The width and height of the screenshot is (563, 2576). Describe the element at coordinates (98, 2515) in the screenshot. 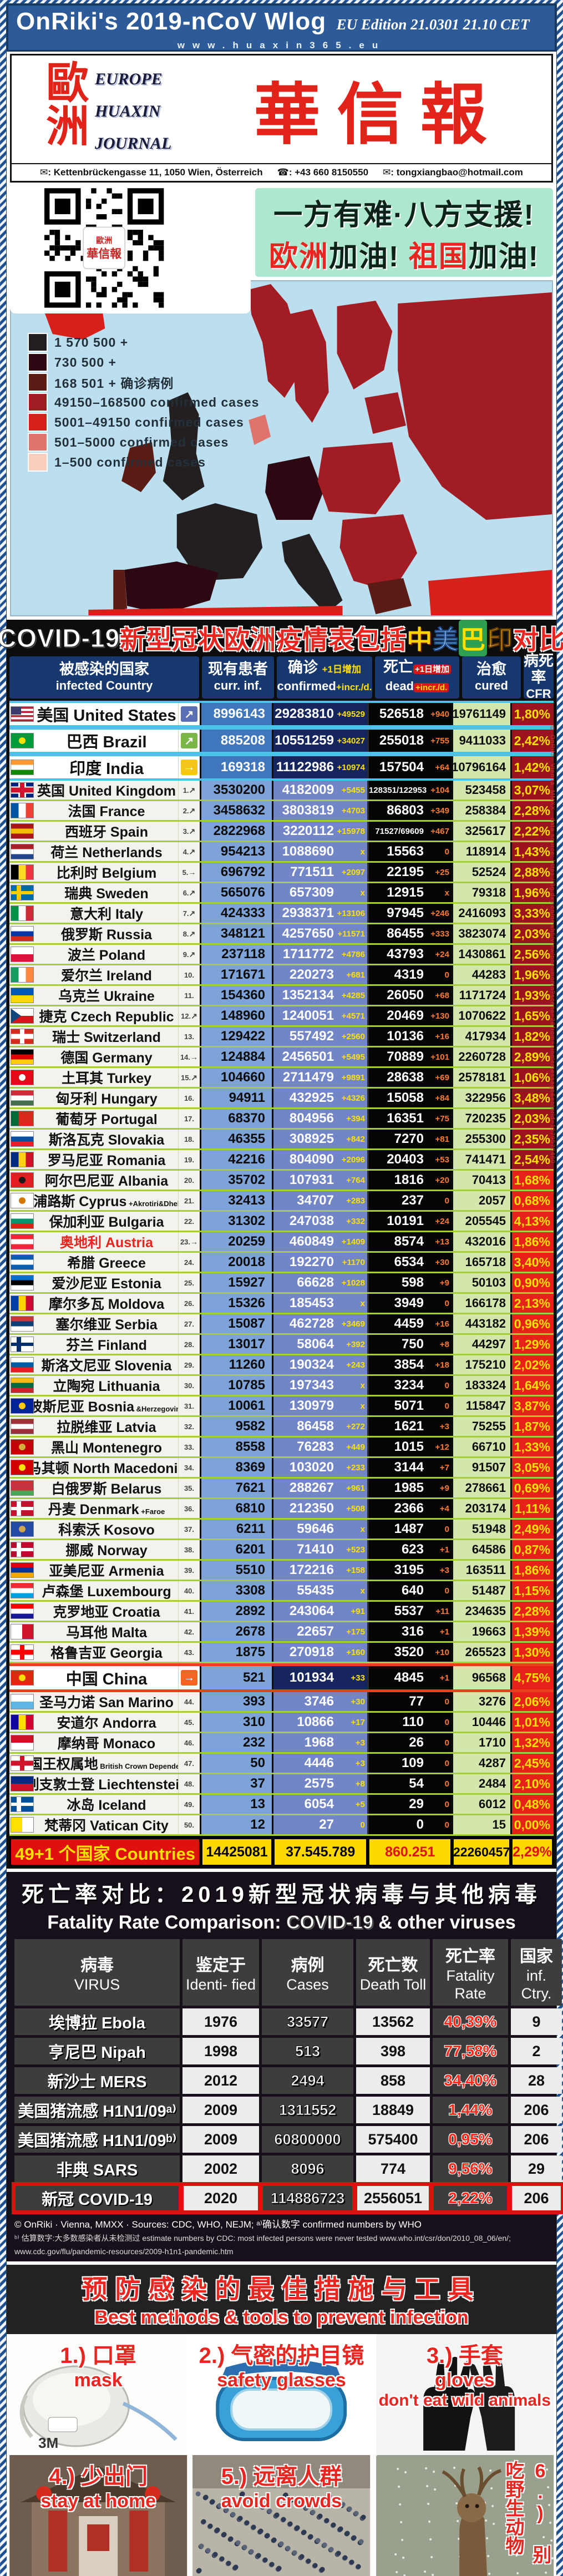

I see `prevention-card-home: 4.) 少出门 stay at home` at that location.